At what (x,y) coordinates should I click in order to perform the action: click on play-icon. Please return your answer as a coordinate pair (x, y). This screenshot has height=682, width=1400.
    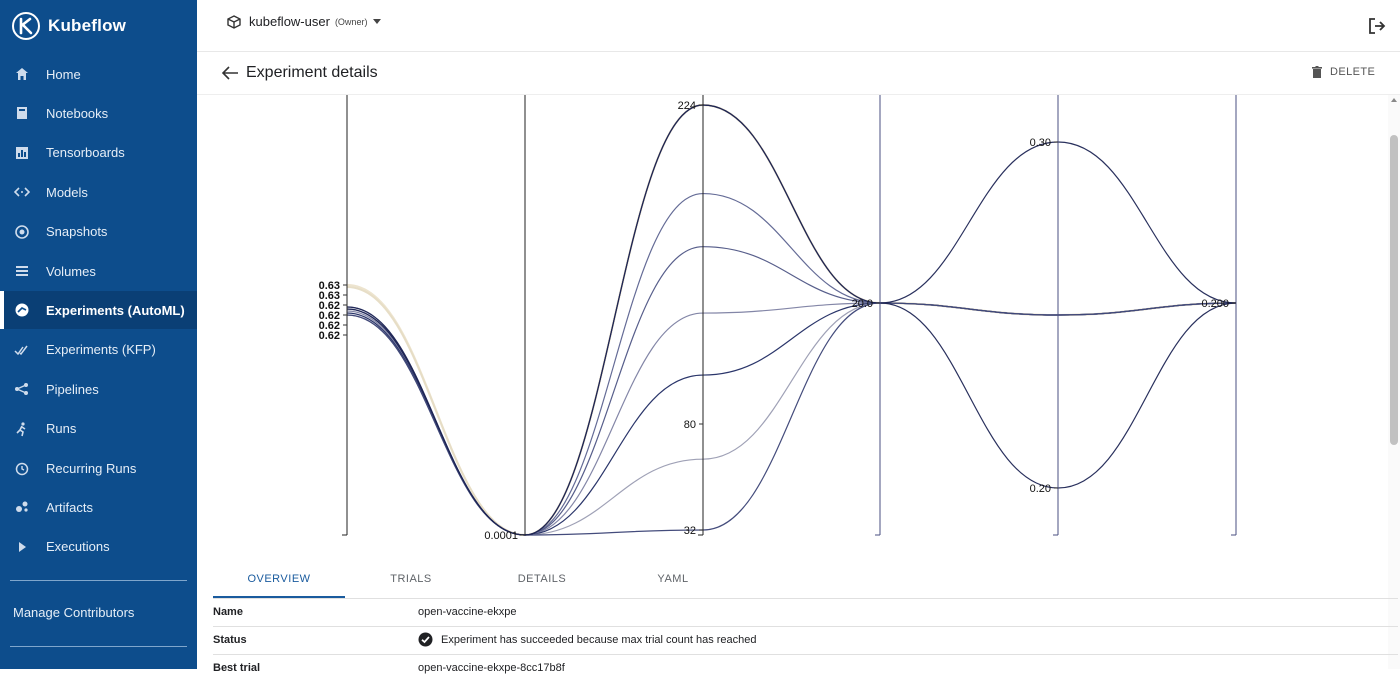
    Looking at the image, I should click on (22, 547).